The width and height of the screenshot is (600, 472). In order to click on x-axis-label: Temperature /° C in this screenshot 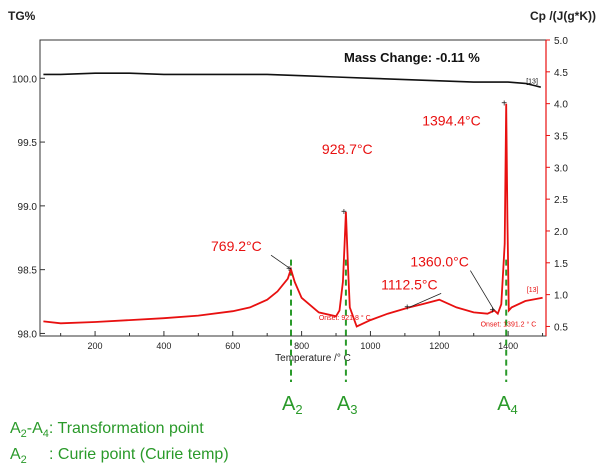, I will do `click(313, 358)`.